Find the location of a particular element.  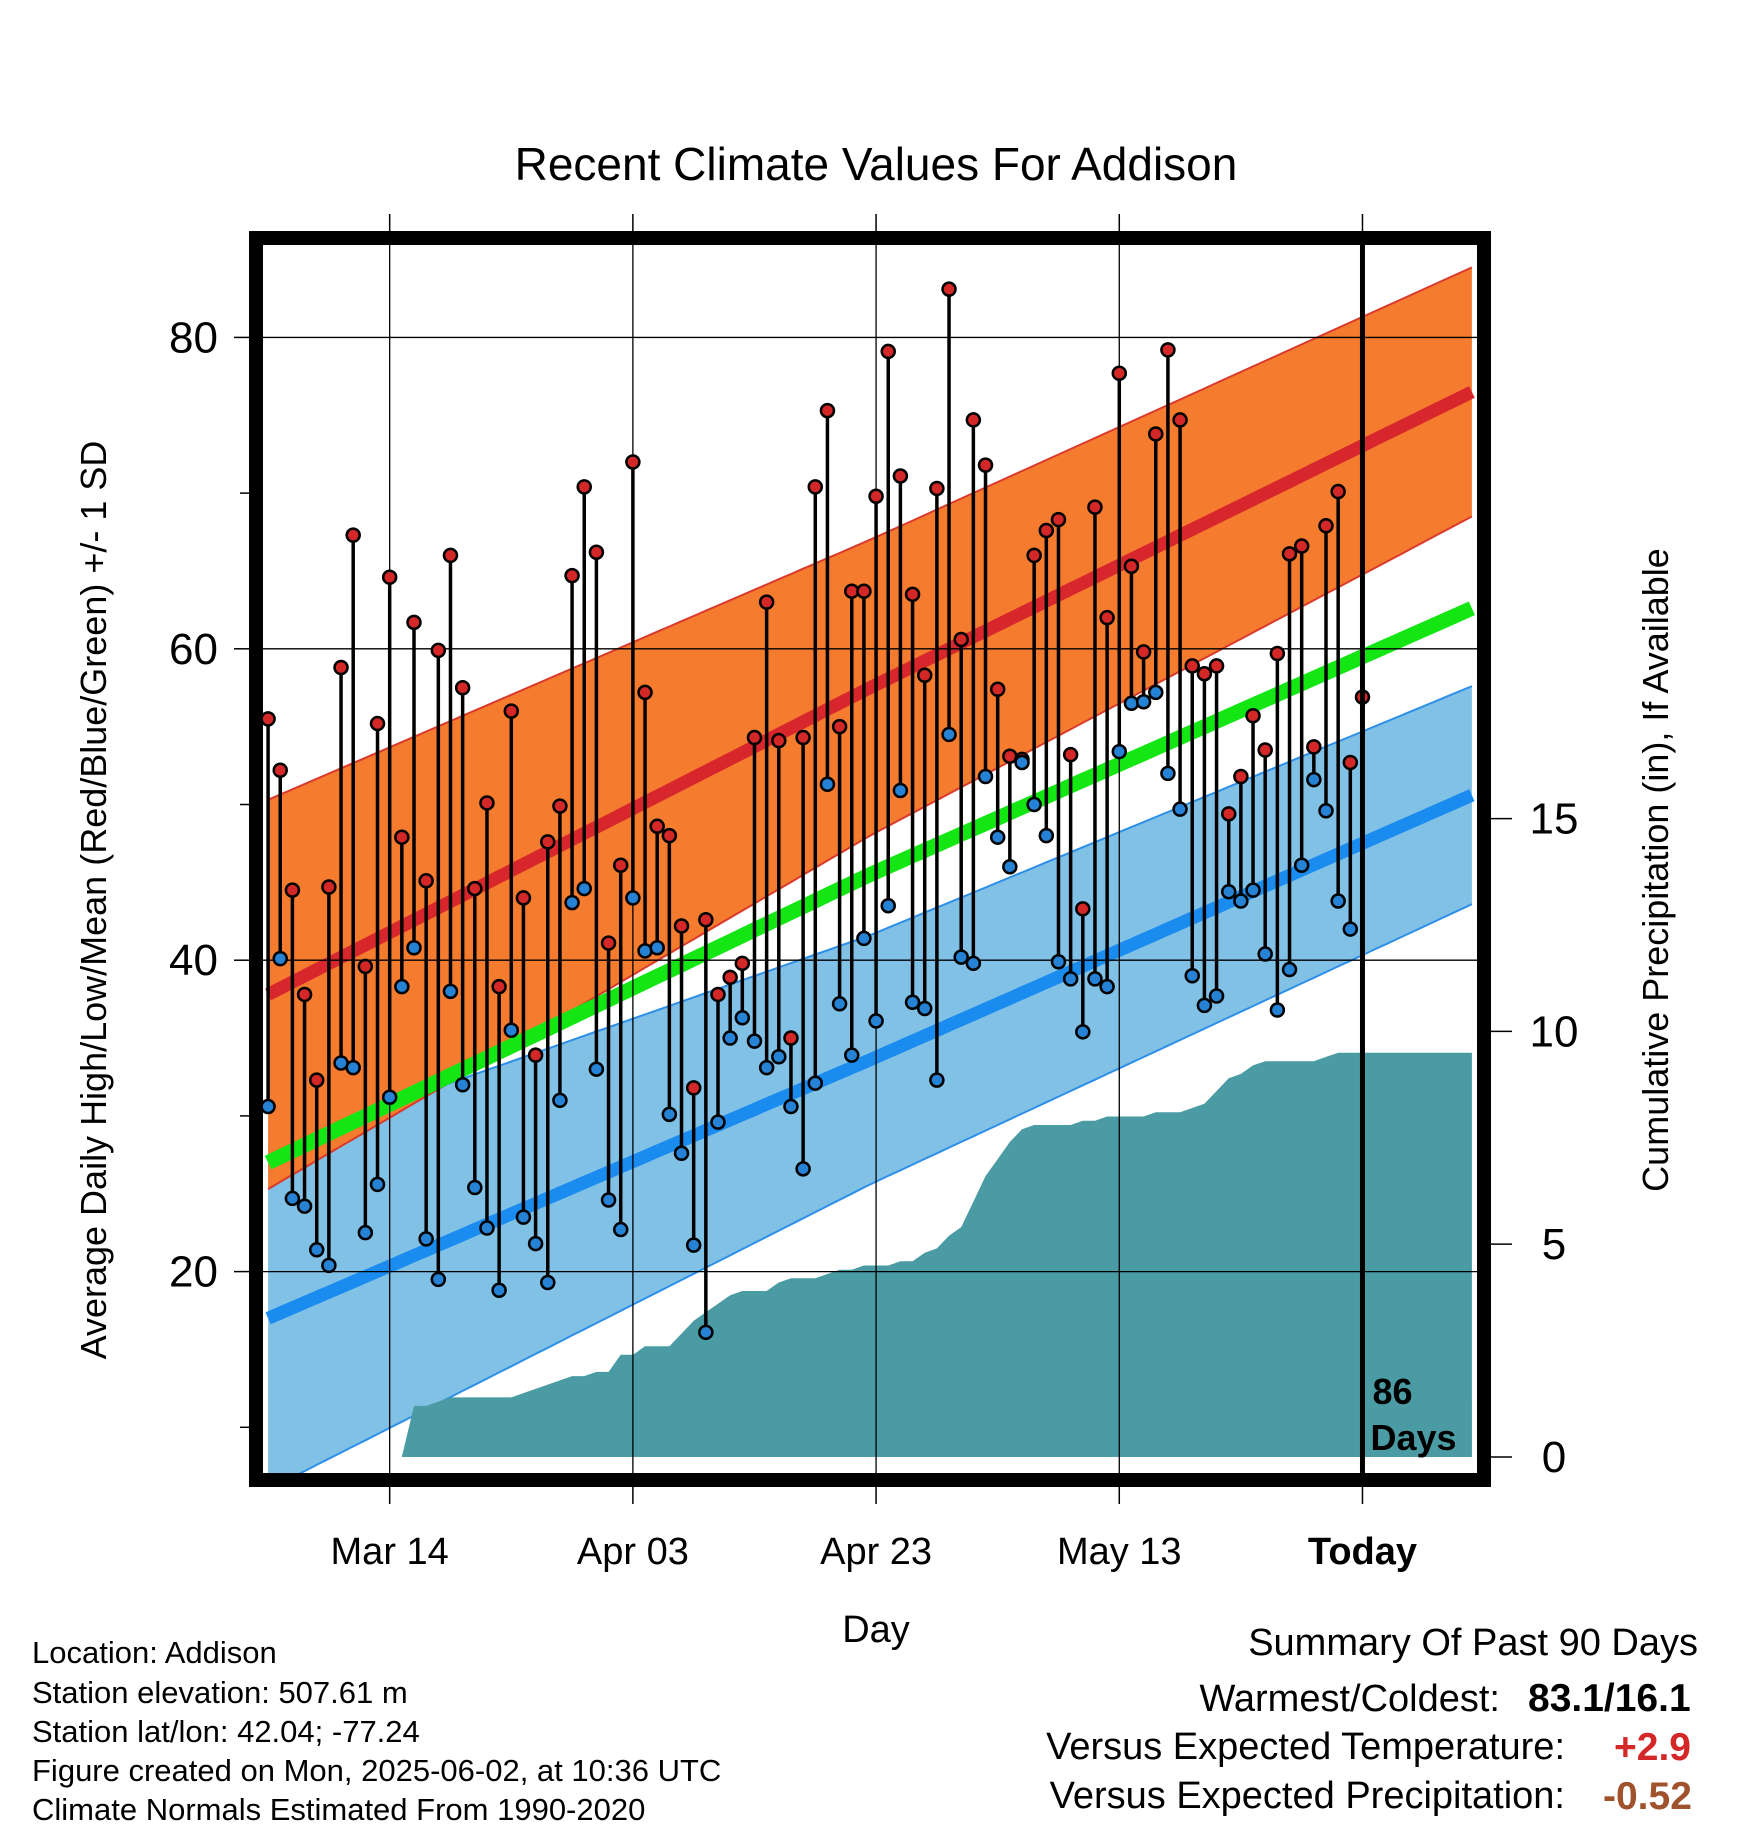

summary-precip-label: Versus Expected Precipitation: is located at coordinates (1307, 1796).